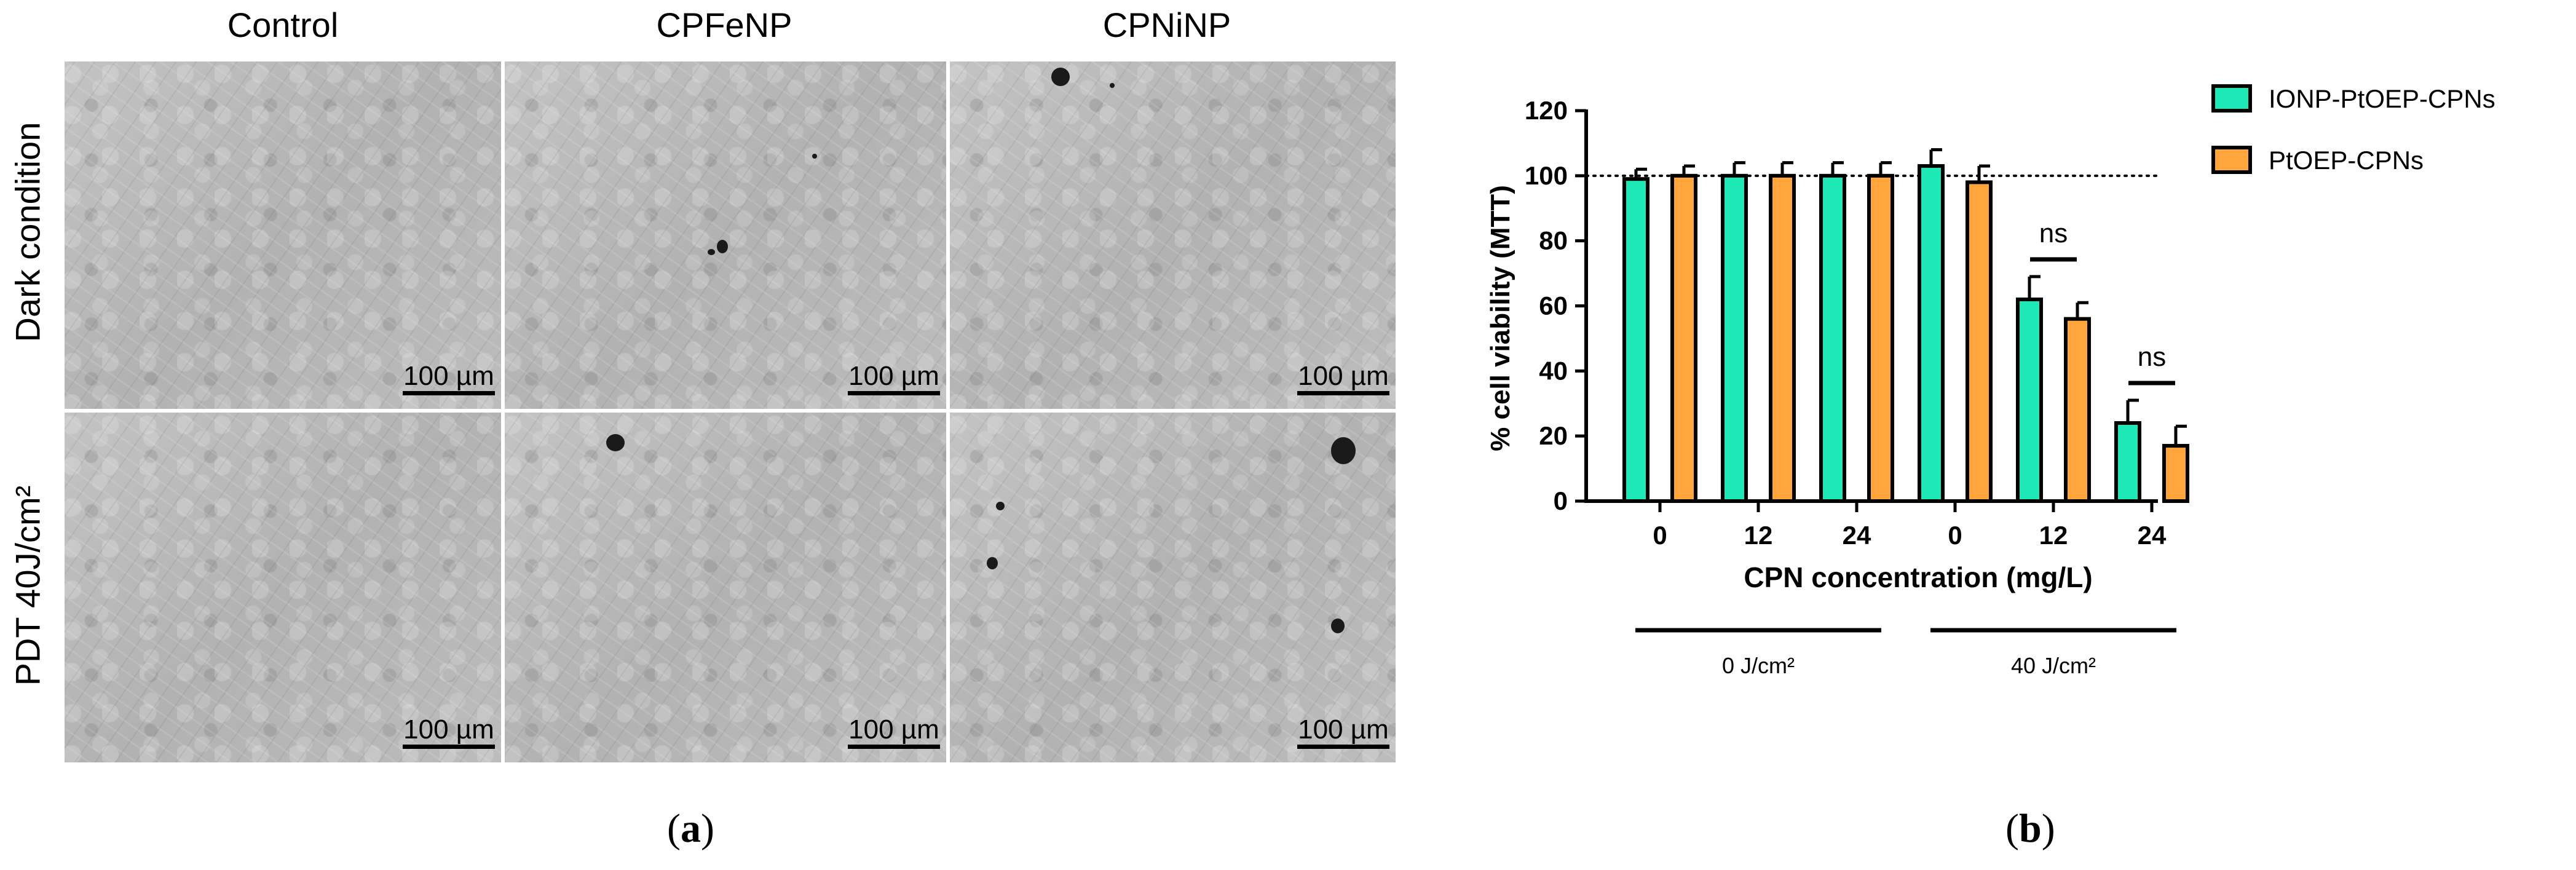  I want to click on micrograph-cpninp-pdt: 100 µm, so click(1173, 587).